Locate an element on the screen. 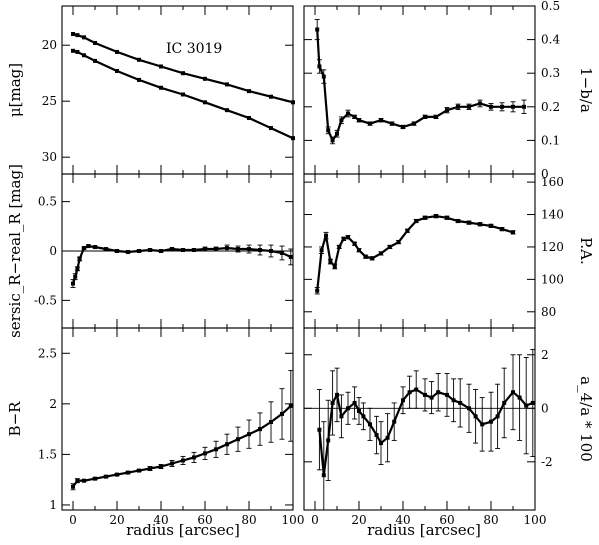  y-tick-label: 100 is located at coordinates (552, 279).